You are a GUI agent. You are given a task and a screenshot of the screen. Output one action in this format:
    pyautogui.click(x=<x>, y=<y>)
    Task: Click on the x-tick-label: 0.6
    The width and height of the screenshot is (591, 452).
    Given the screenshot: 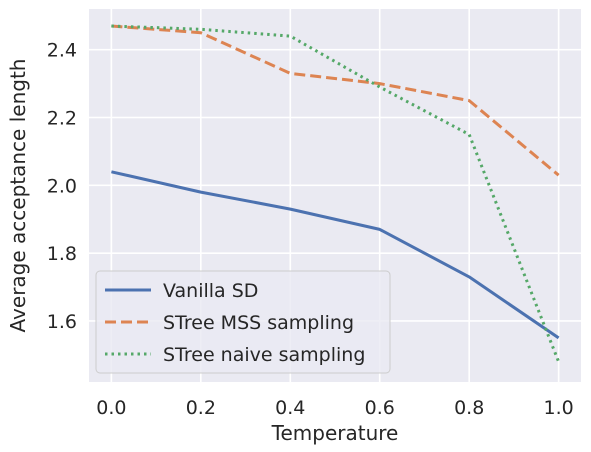 What is the action you would take?
    pyautogui.click(x=380, y=408)
    